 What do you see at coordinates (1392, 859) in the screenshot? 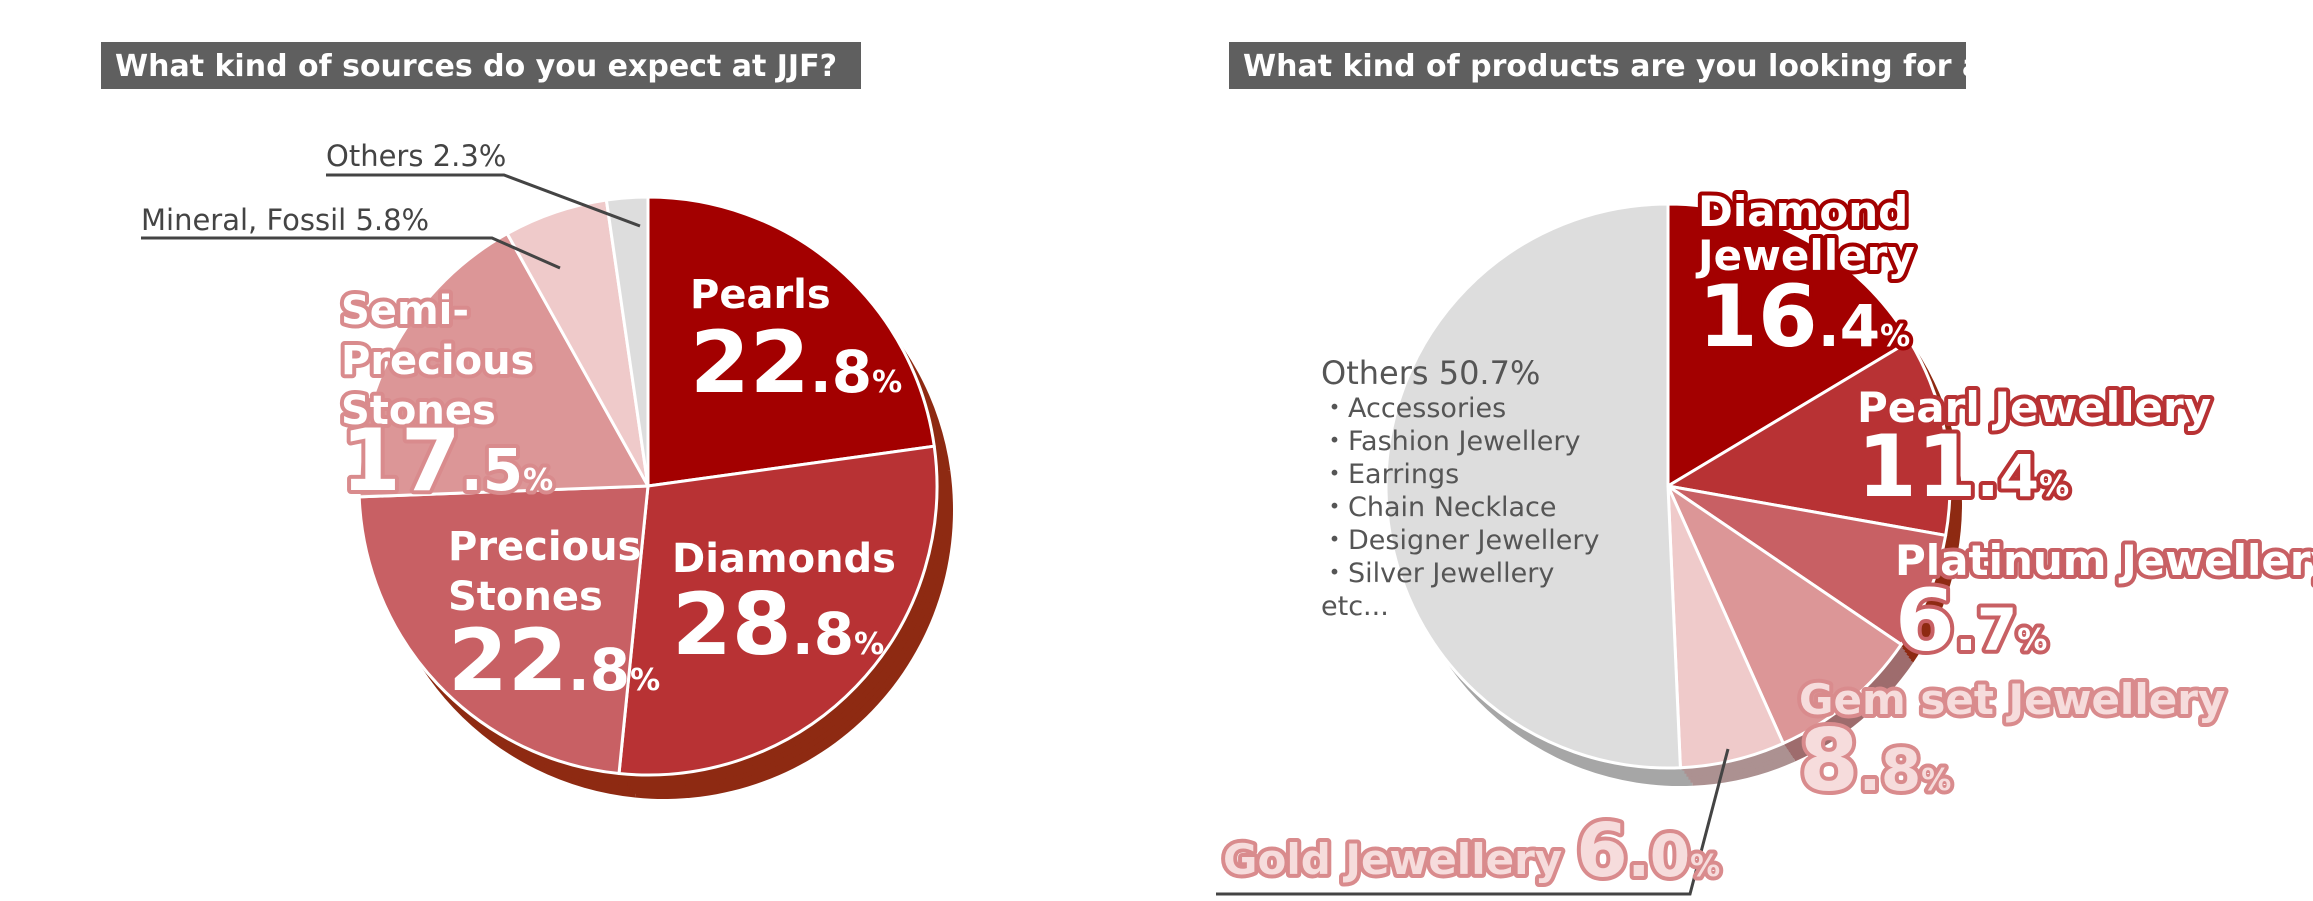
I see `category-label: Gold Jewellery` at bounding box center [1392, 859].